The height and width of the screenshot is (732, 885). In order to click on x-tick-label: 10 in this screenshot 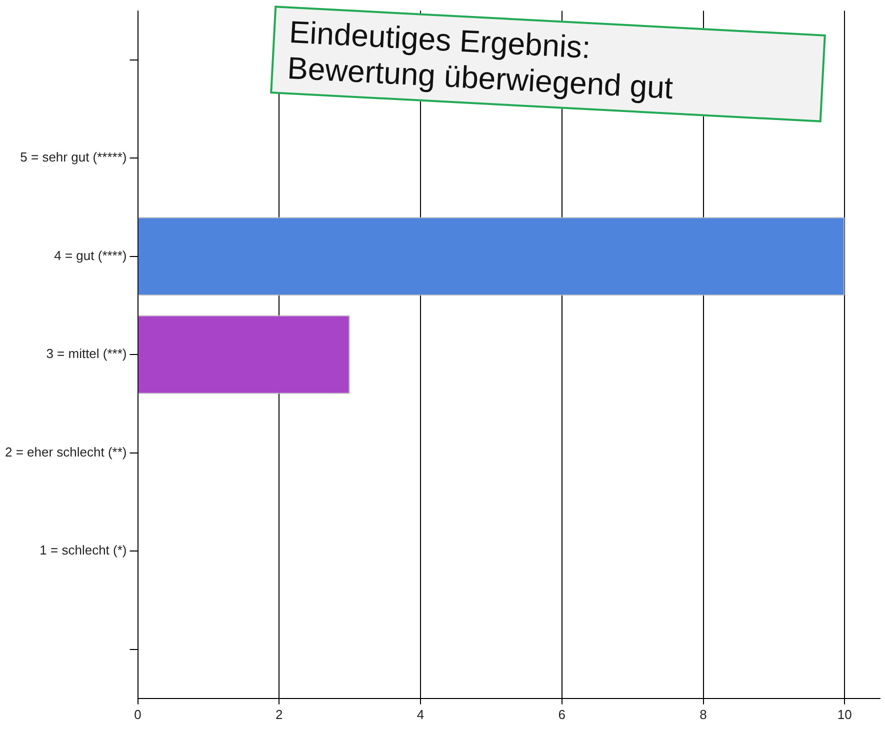, I will do `click(844, 714)`.